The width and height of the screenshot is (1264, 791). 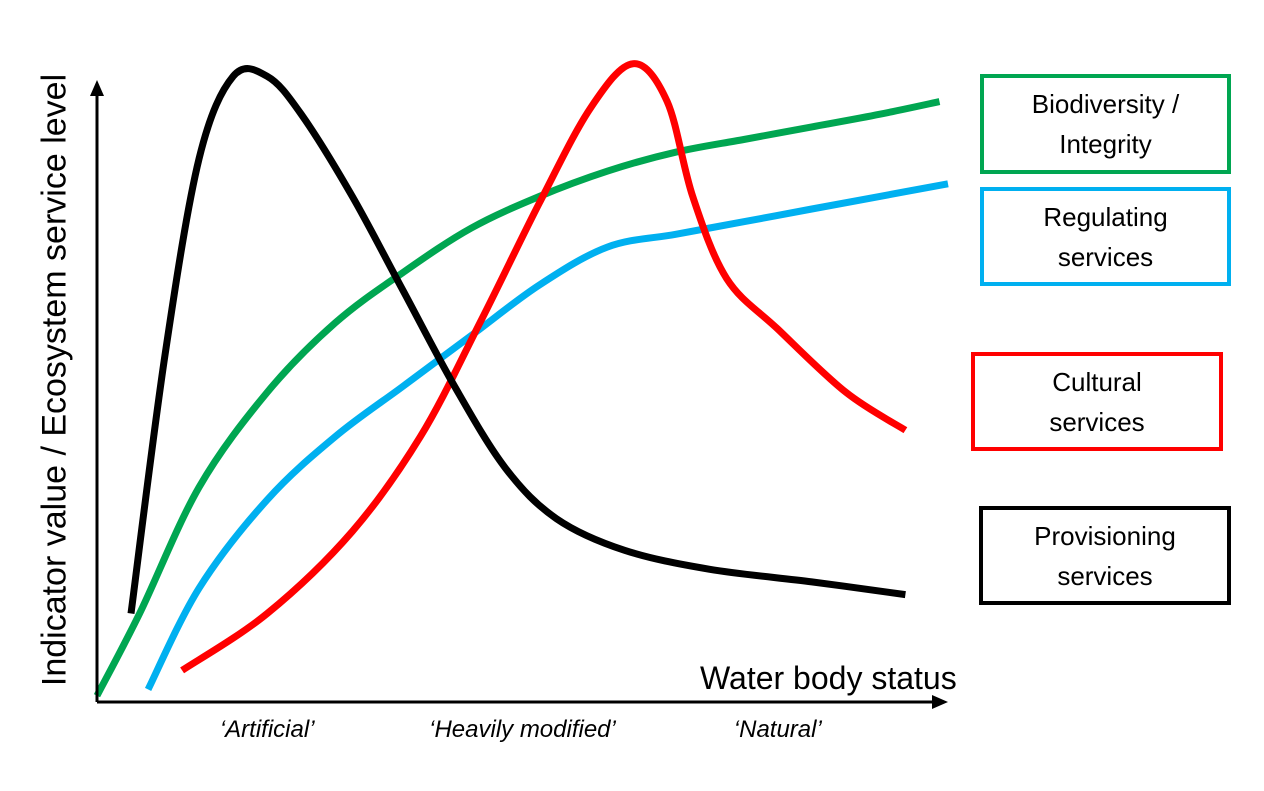 What do you see at coordinates (1097, 381) in the screenshot?
I see `legend-label-line-1: Cultural` at bounding box center [1097, 381].